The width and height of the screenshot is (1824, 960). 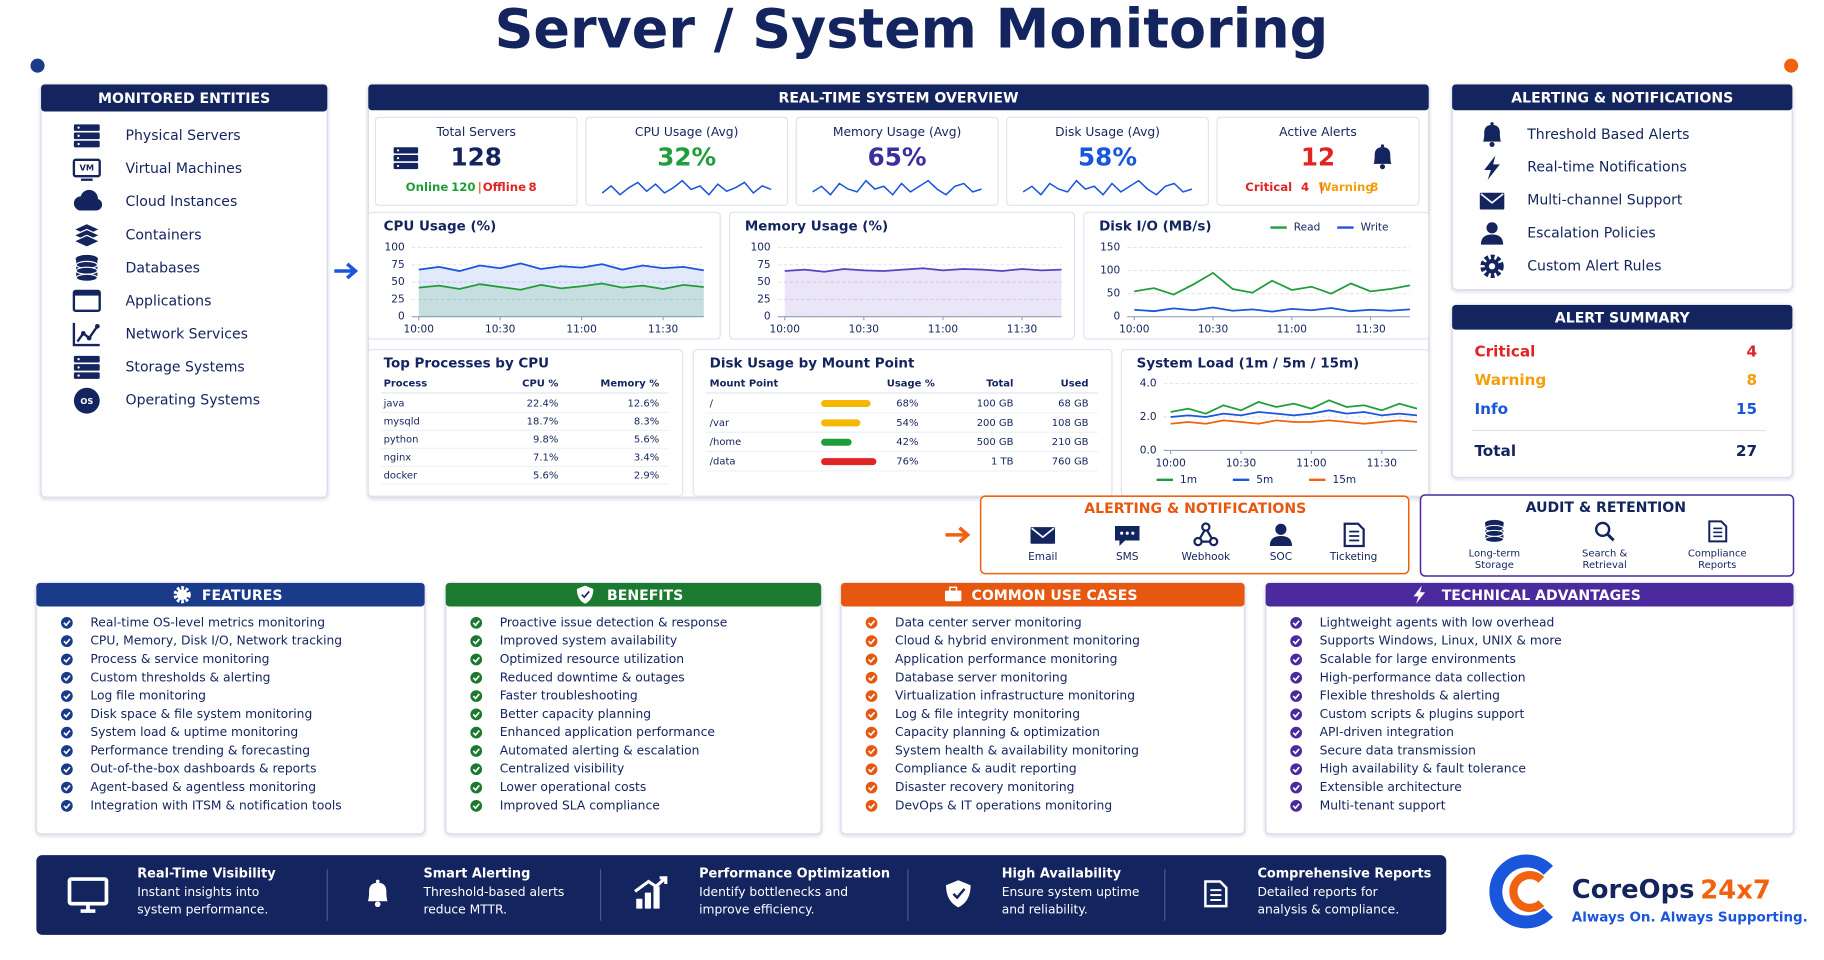 I want to click on table-cell: 12.6%, so click(x=644, y=404).